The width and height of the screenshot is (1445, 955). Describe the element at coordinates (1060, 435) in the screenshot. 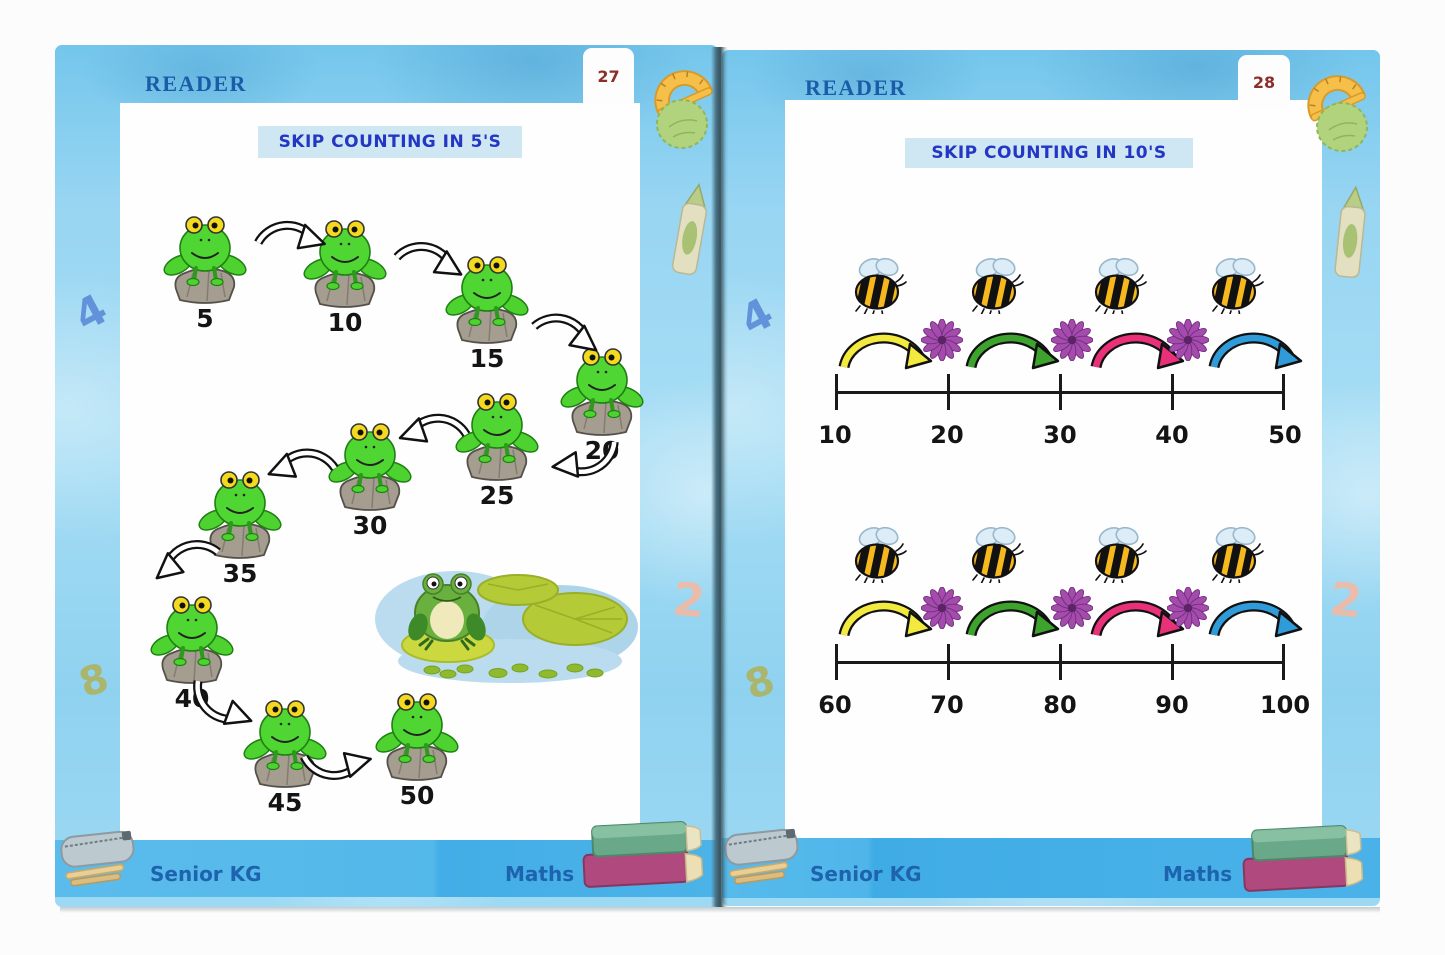

I see `number-label: 30` at that location.